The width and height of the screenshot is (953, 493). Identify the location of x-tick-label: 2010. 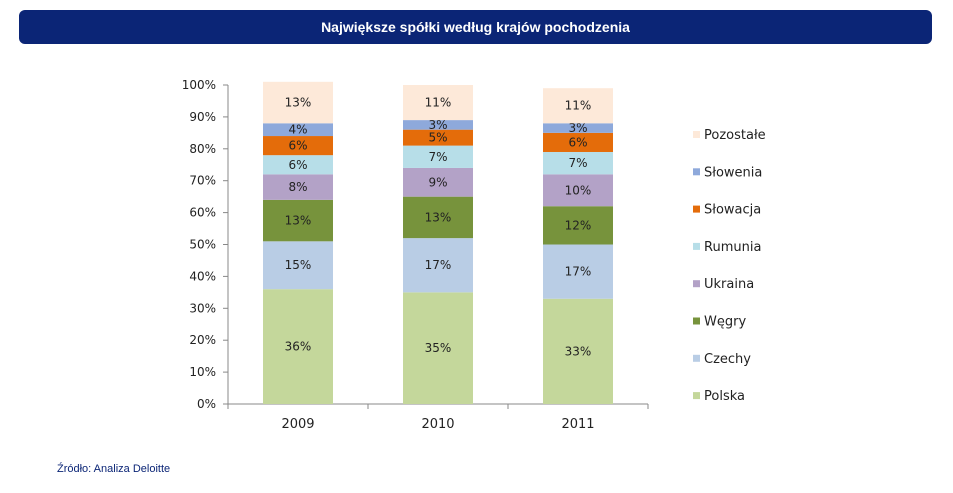
(437, 424).